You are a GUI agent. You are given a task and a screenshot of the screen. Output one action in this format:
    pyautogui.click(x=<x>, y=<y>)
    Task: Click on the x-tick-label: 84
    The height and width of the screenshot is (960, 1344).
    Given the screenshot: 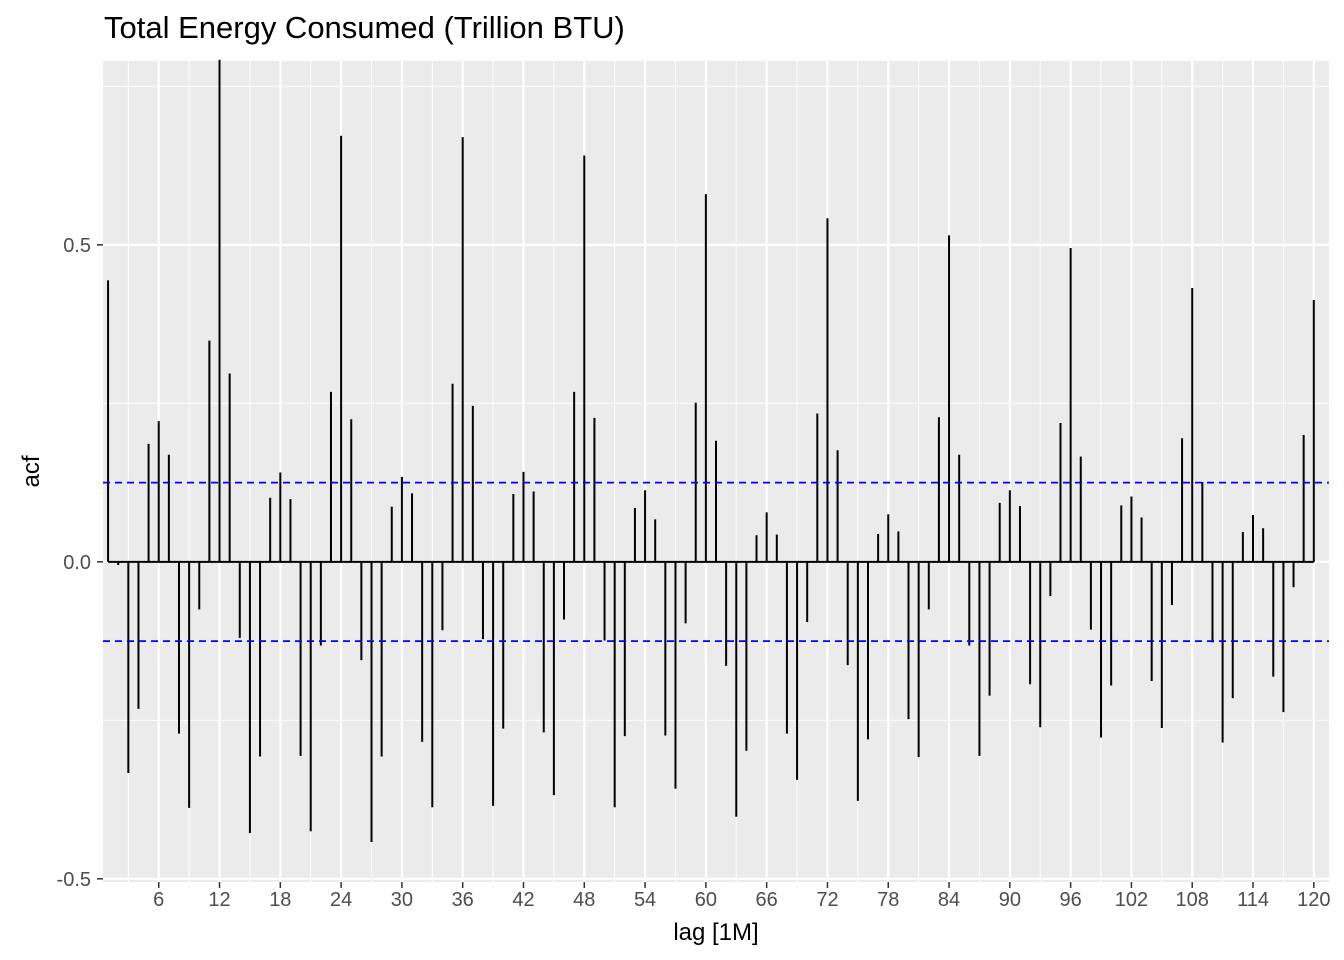 What is the action you would take?
    pyautogui.click(x=949, y=900)
    